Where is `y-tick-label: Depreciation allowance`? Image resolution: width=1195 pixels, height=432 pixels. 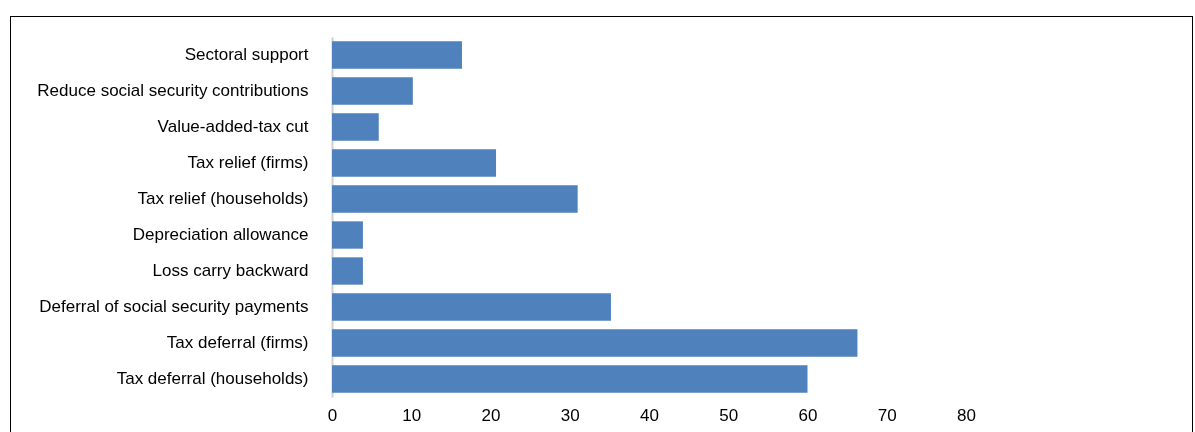
y-tick-label: Depreciation allowance is located at coordinates (220, 234).